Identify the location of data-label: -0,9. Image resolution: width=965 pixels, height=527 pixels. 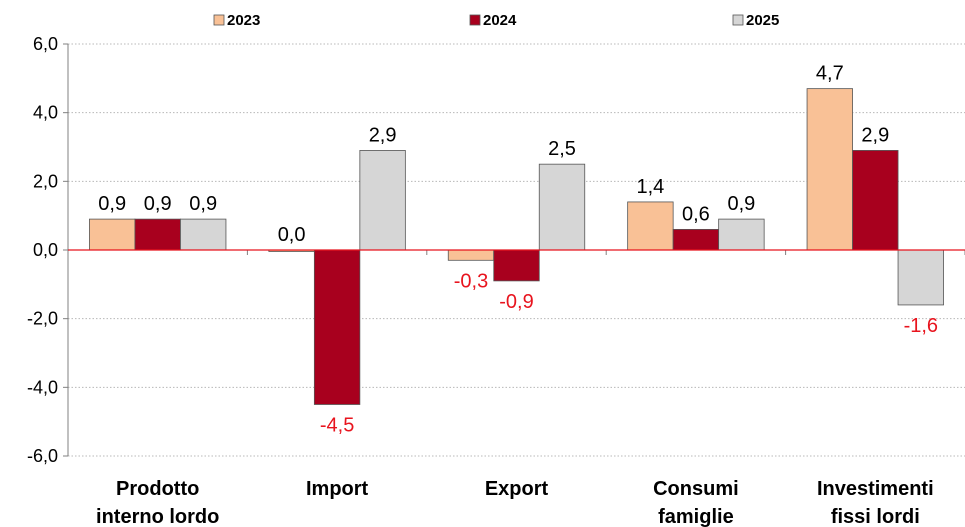
(516, 302).